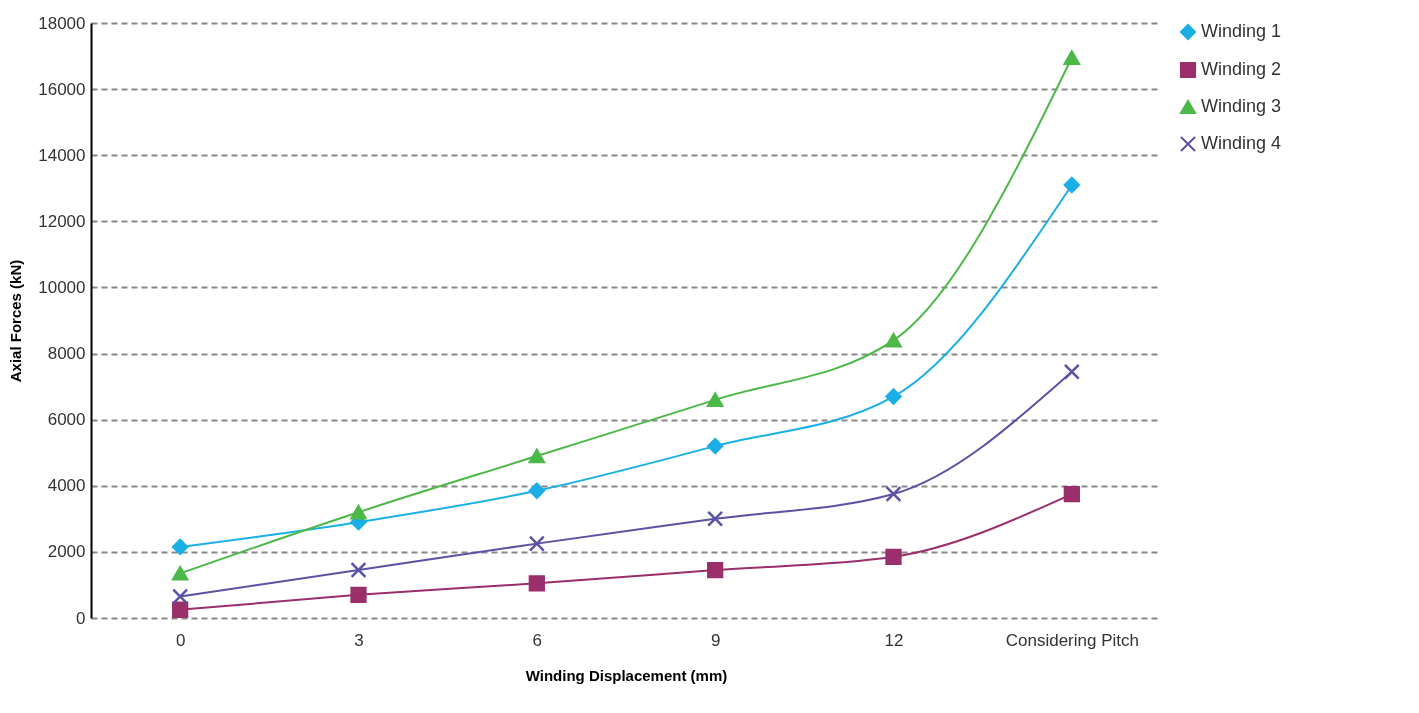  Describe the element at coordinates (1072, 640) in the screenshot. I see `x-tick-label: Considering Pitch` at that location.